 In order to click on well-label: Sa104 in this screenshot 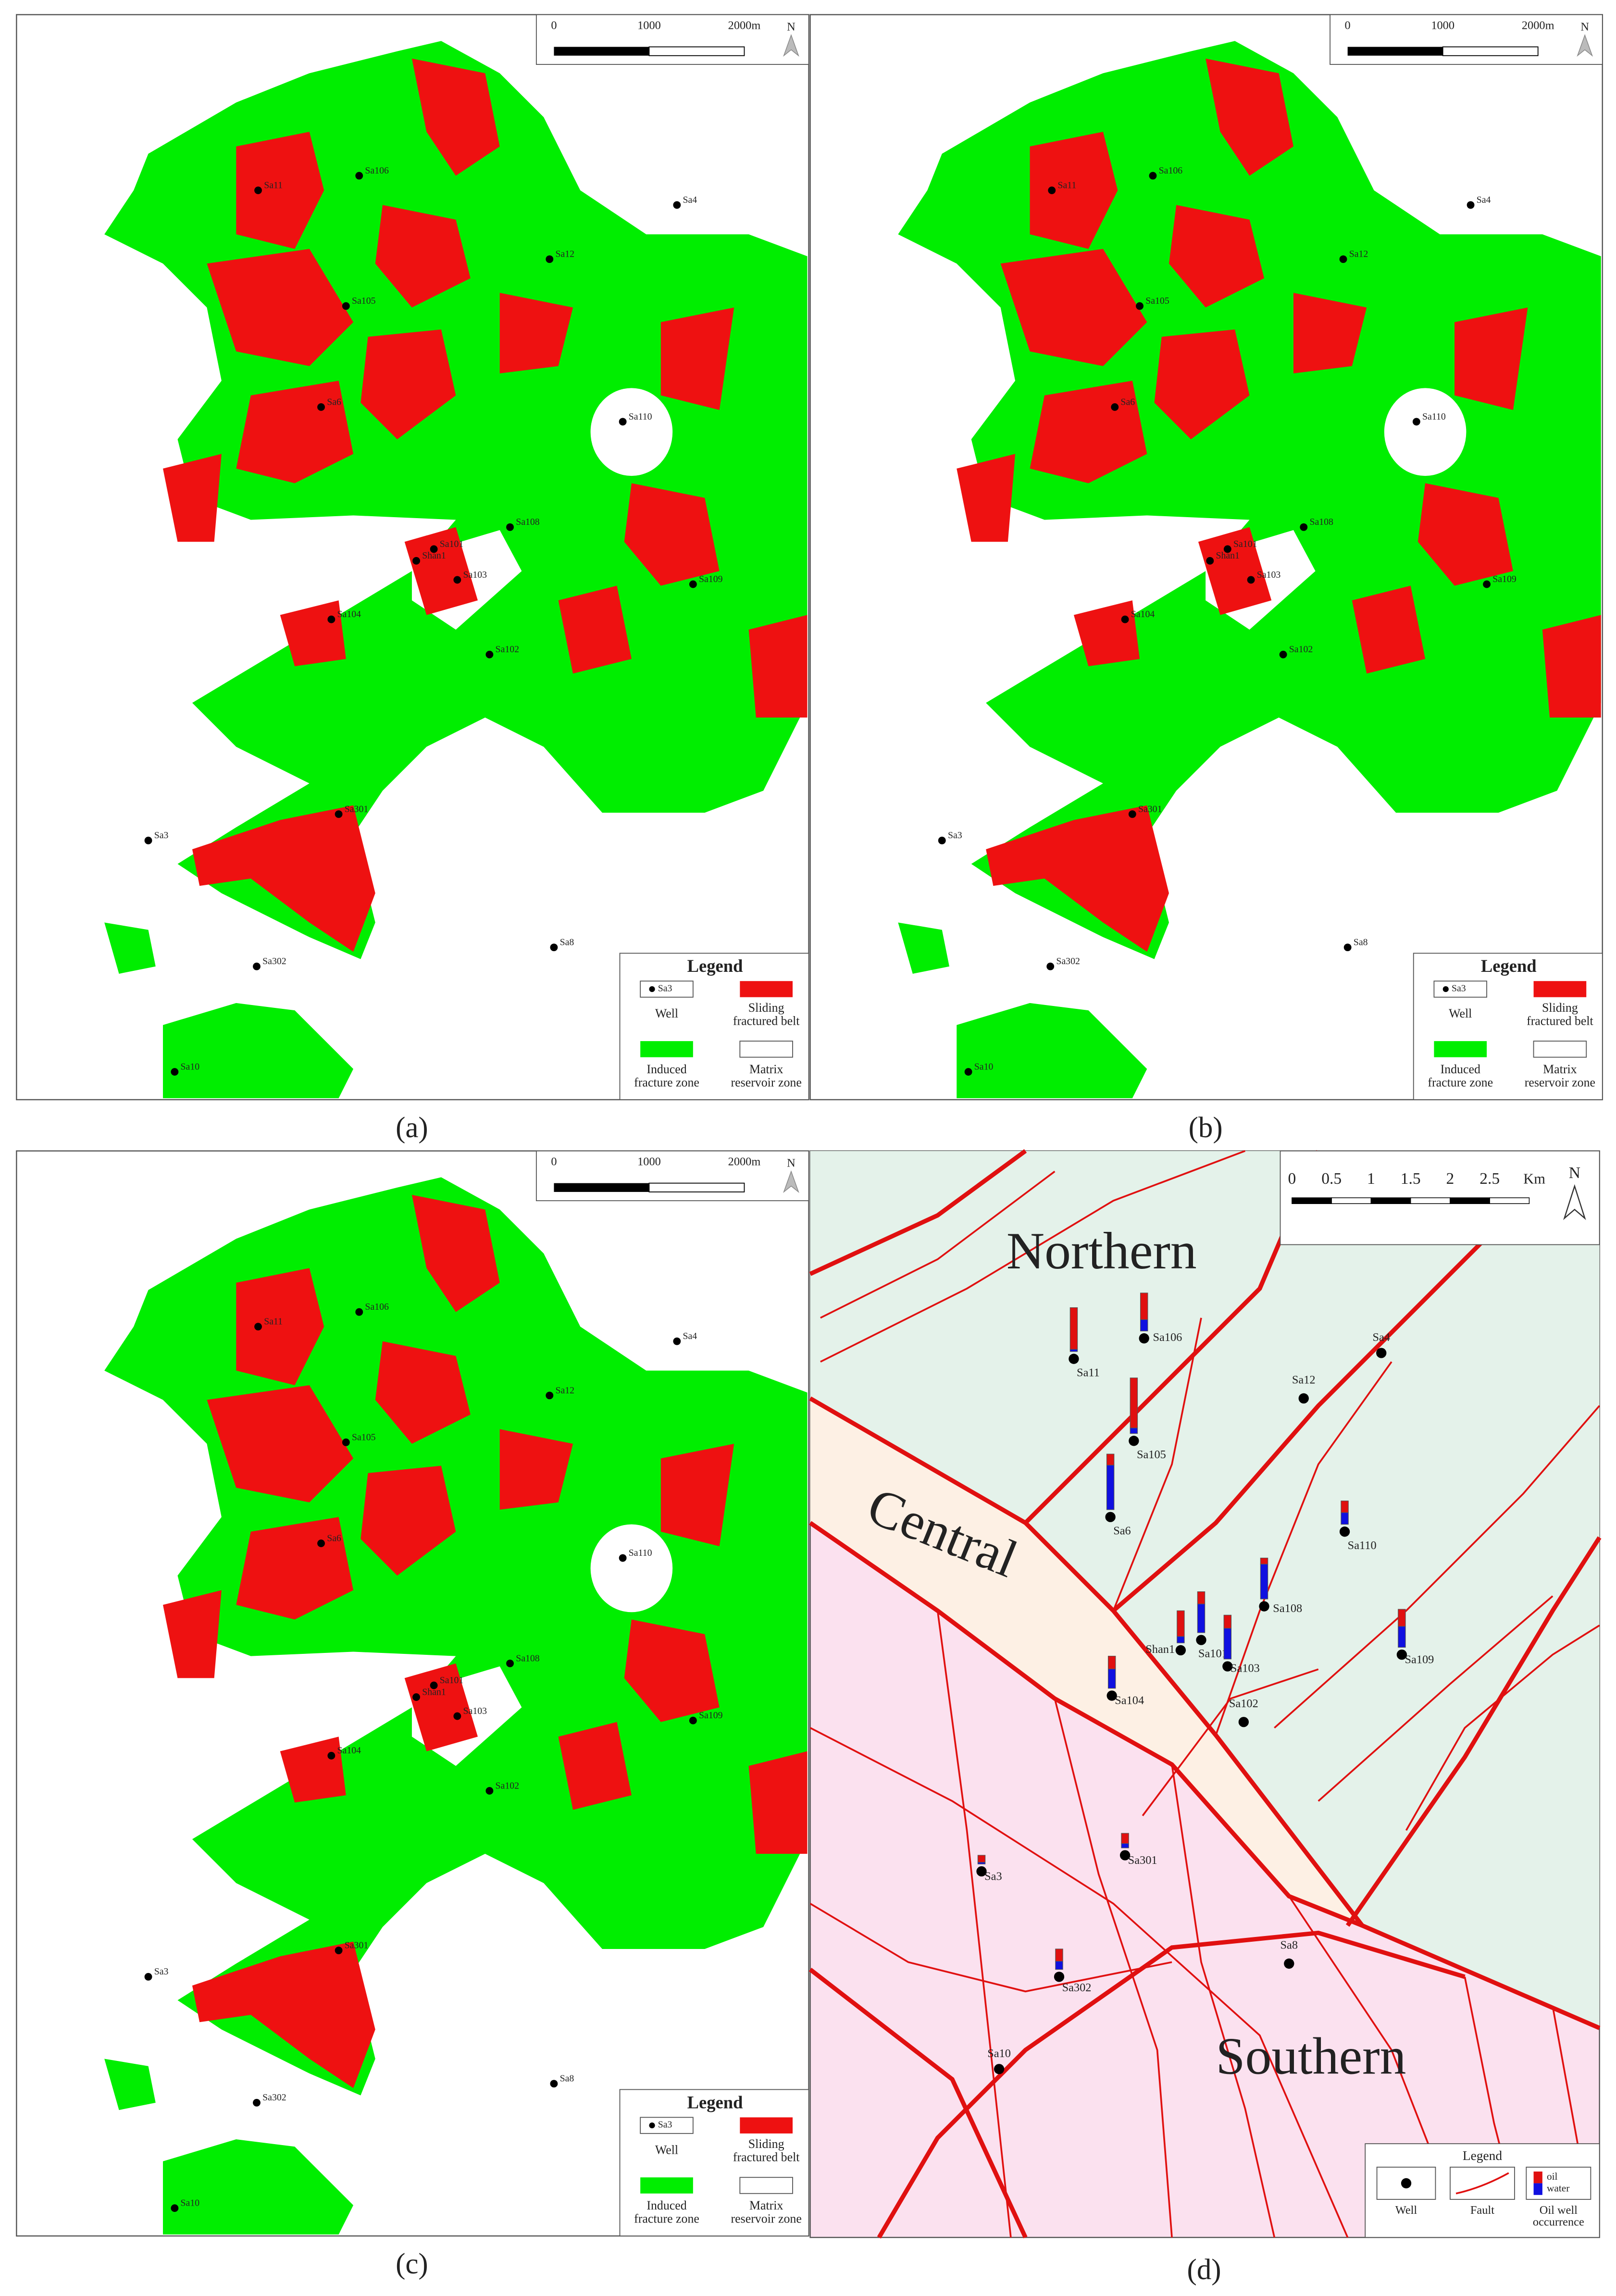, I will do `click(349, 614)`.